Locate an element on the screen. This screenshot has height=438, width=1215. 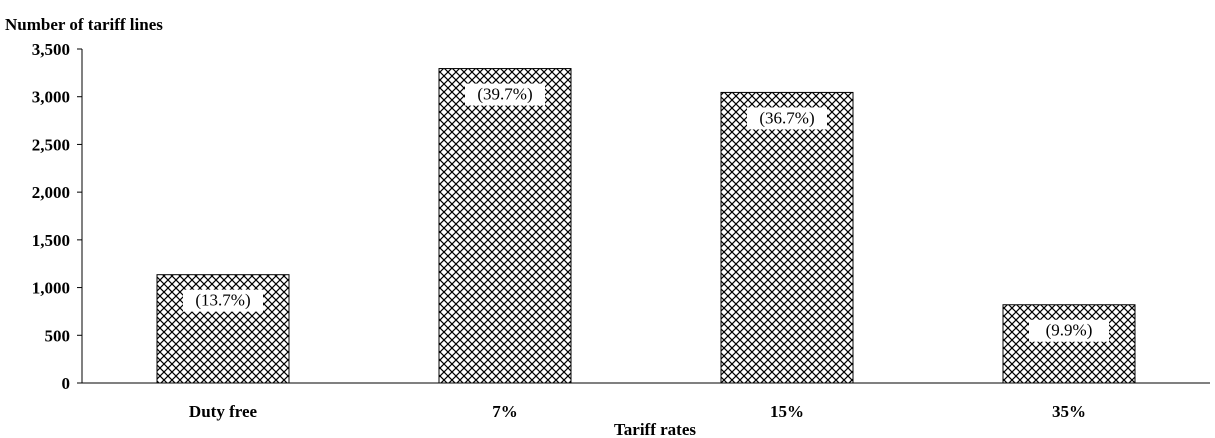
x-tick-label-2: 15% is located at coordinates (787, 411).